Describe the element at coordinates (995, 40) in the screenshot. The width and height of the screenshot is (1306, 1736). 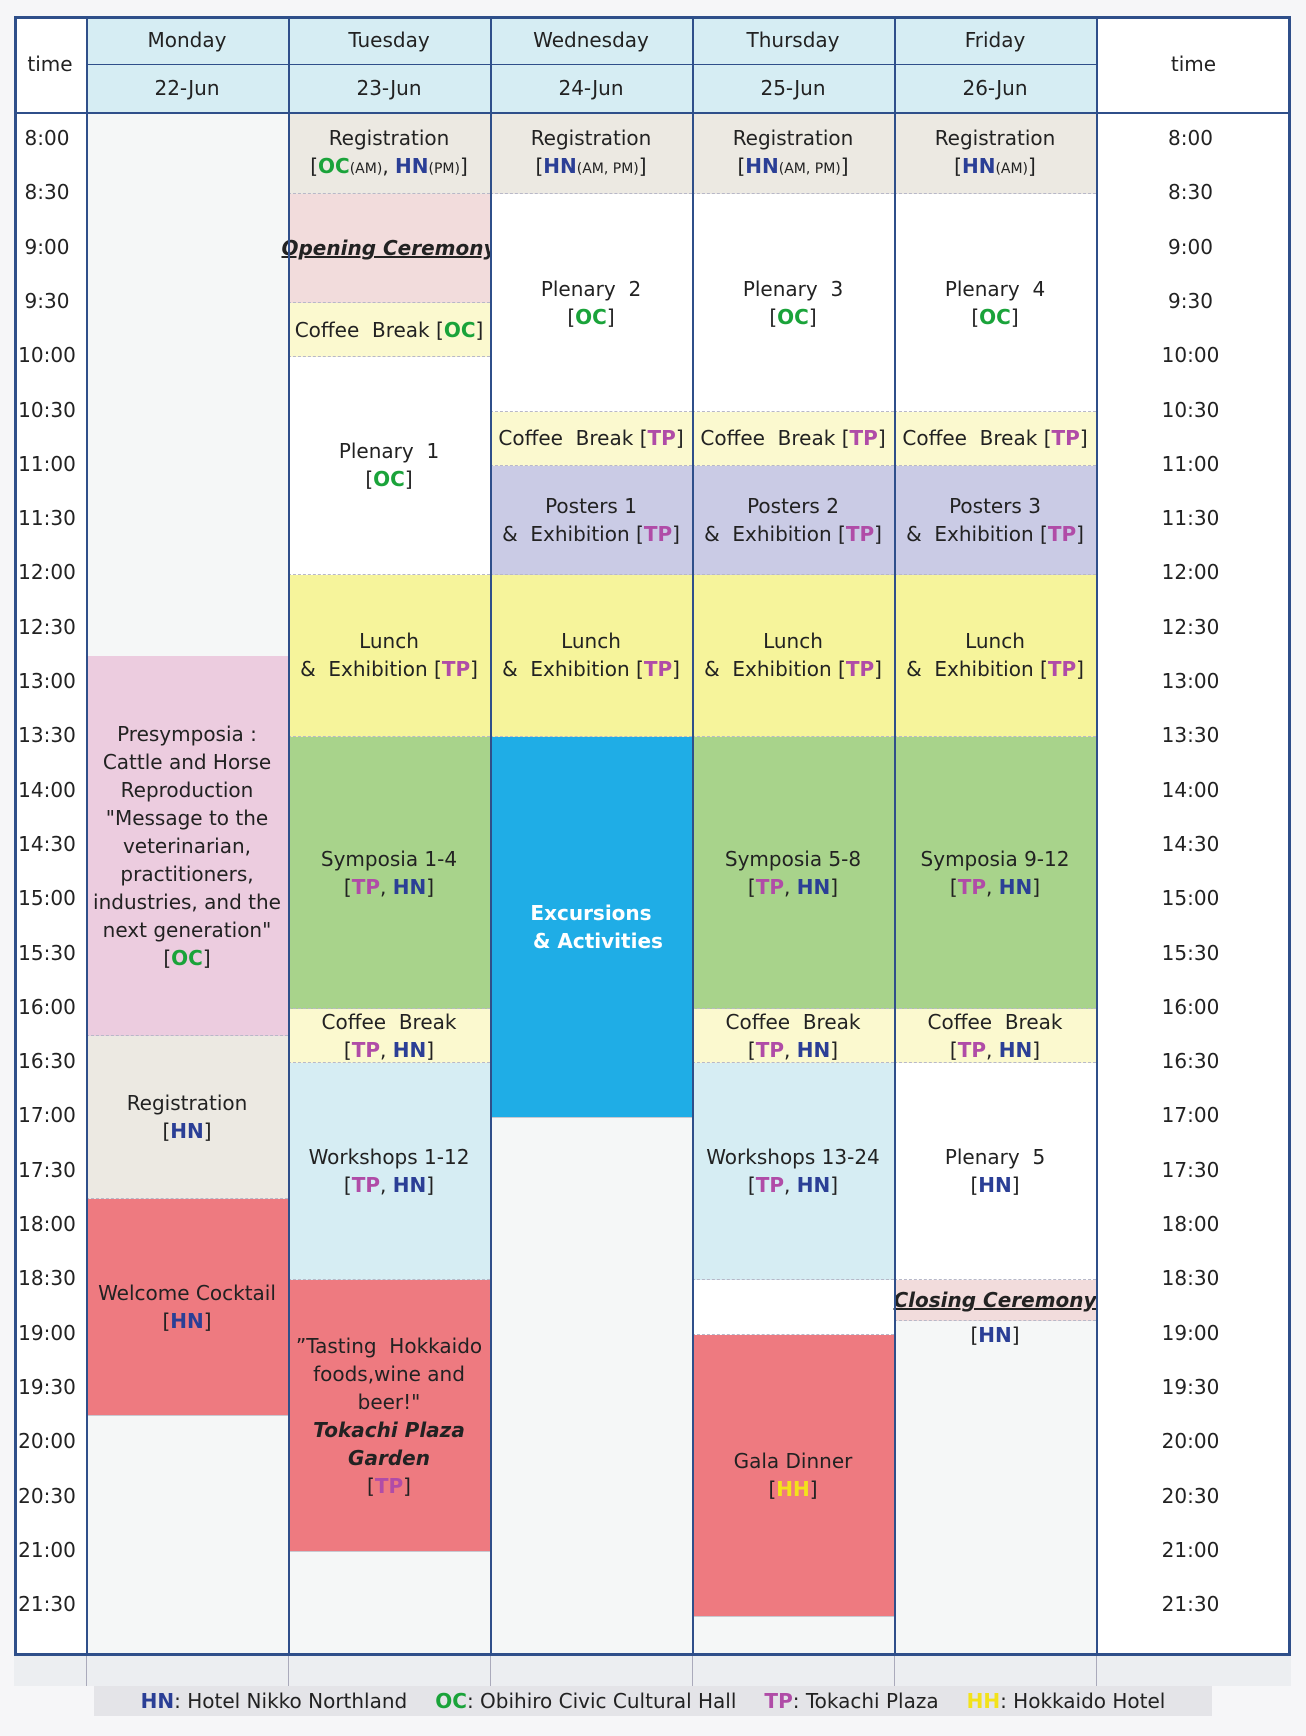
I see `day-name-header: Friday` at that location.